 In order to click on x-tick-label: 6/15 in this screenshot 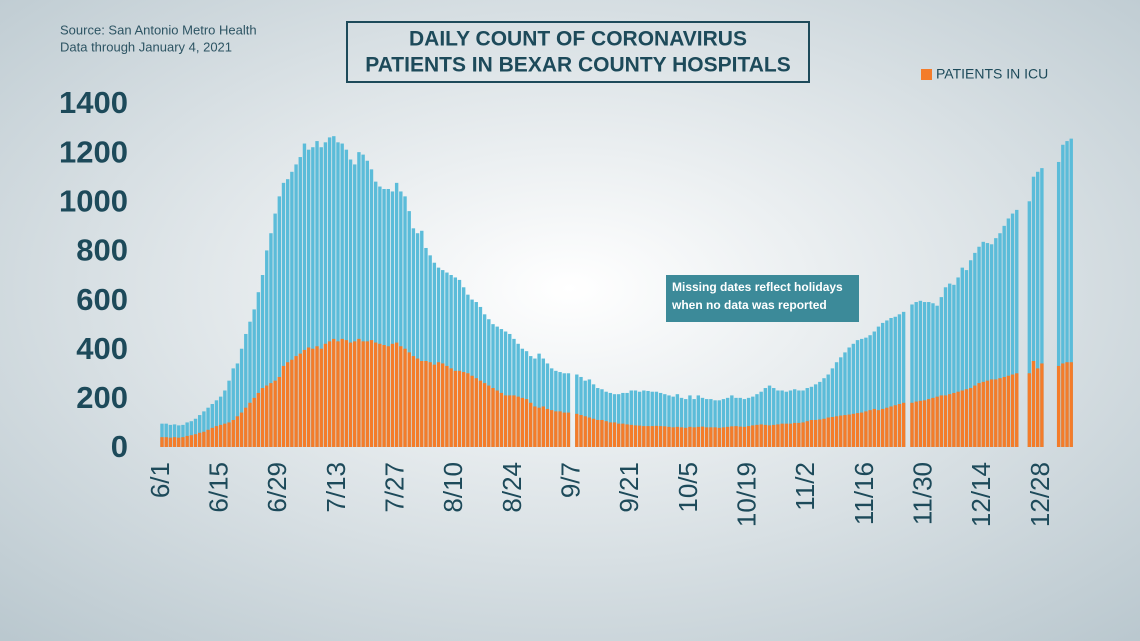, I will do `click(219, 487)`.